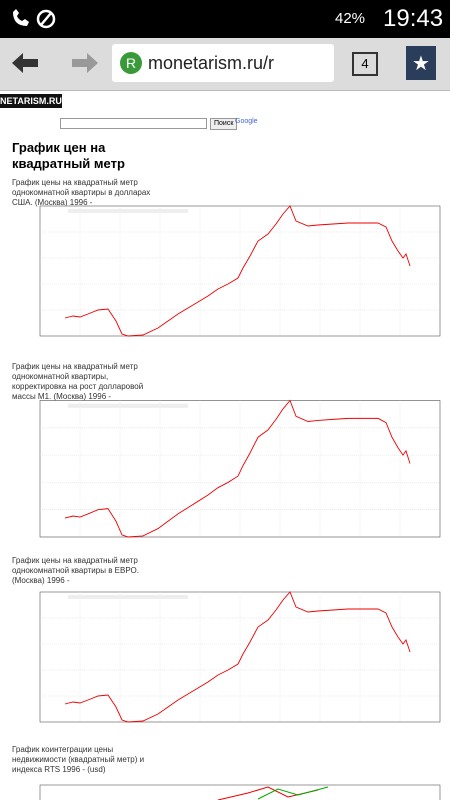 This screenshot has height=800, width=450. Describe the element at coordinates (85, 63) in the screenshot. I see `forward-button` at that location.